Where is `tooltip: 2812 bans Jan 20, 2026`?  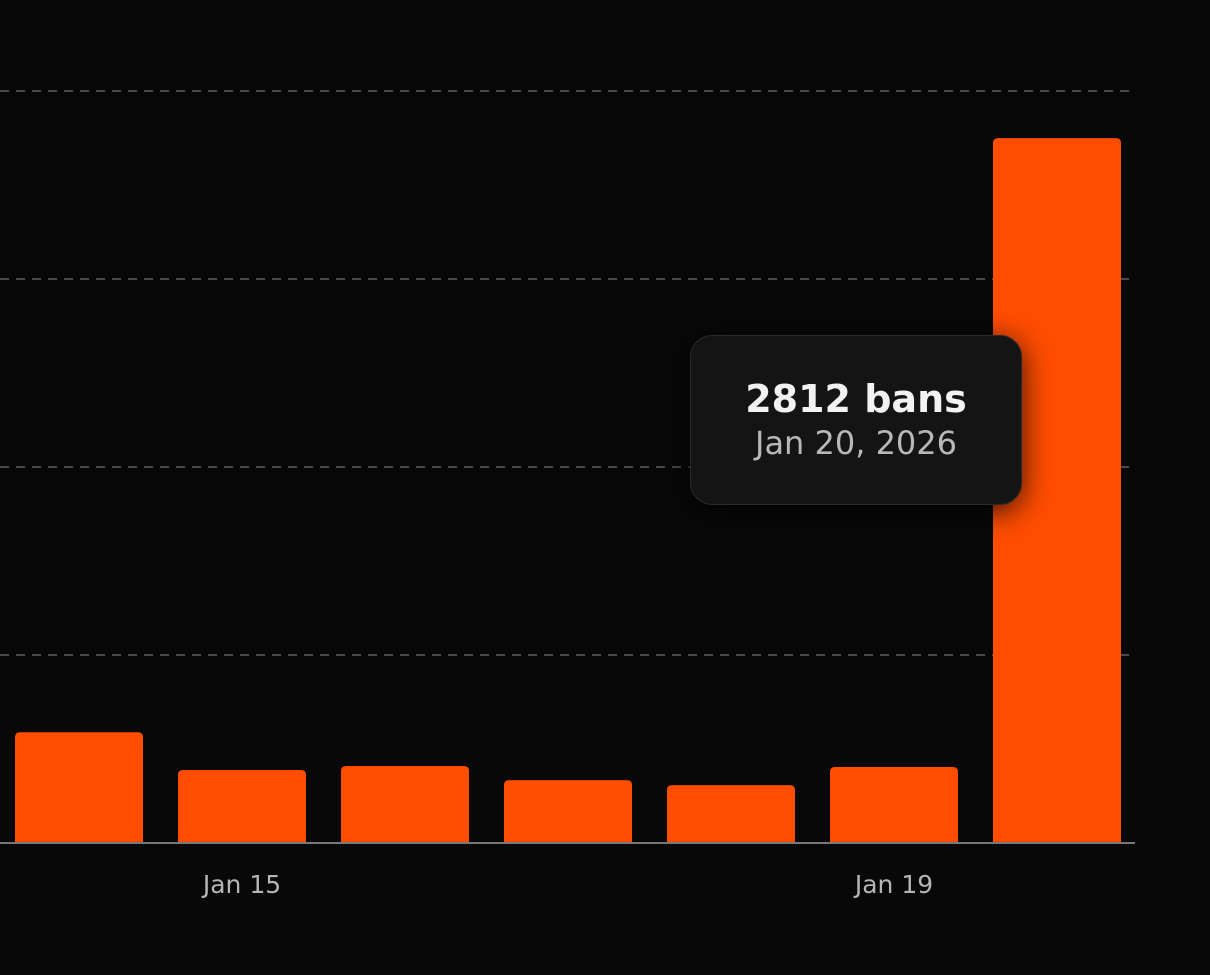
tooltip: 2812 bans Jan 20, 2026 is located at coordinates (856, 420).